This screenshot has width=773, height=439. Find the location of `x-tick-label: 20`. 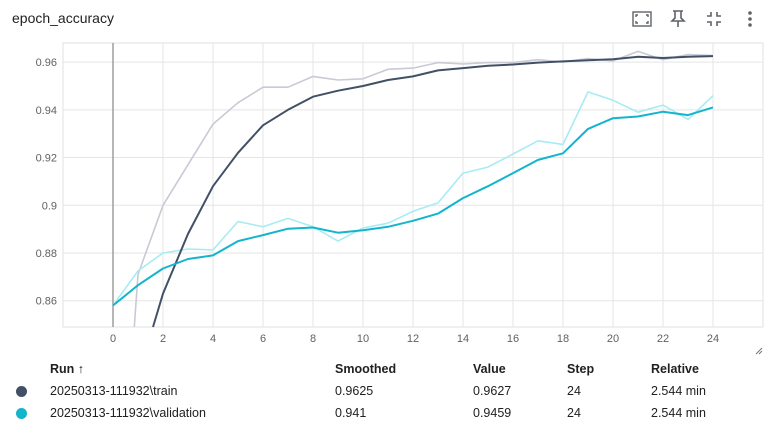

x-tick-label: 20 is located at coordinates (613, 339).